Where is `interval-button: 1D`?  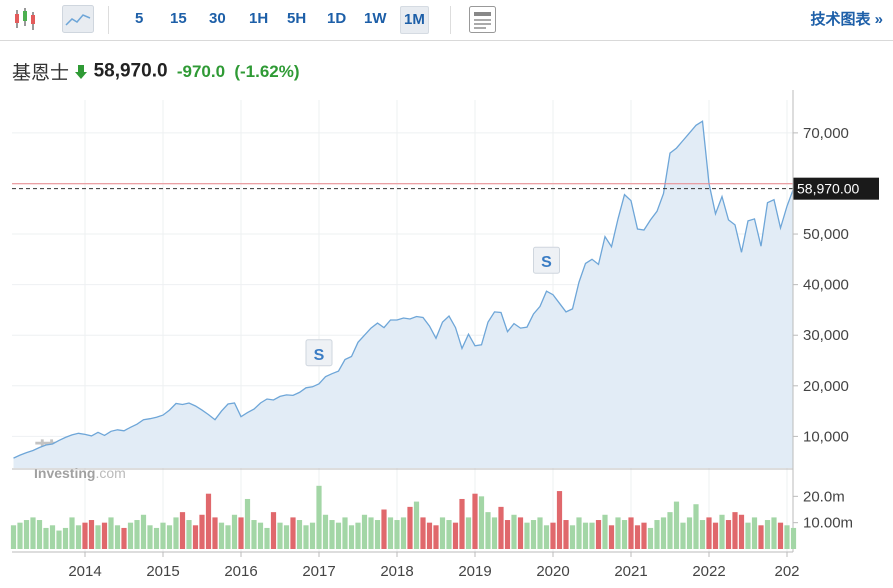
interval-button: 1D is located at coordinates (337, 18).